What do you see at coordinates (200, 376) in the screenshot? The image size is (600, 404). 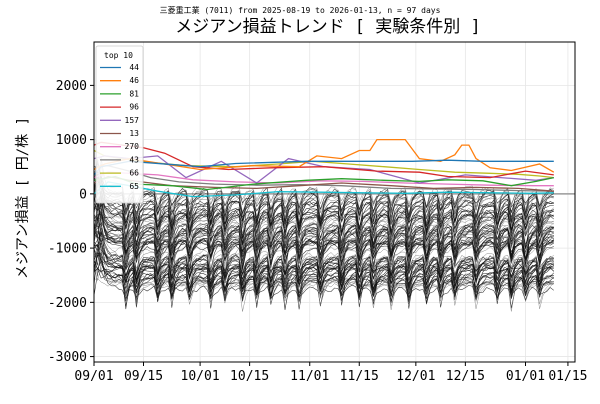 I see `x-tick-label: 10/01` at bounding box center [200, 376].